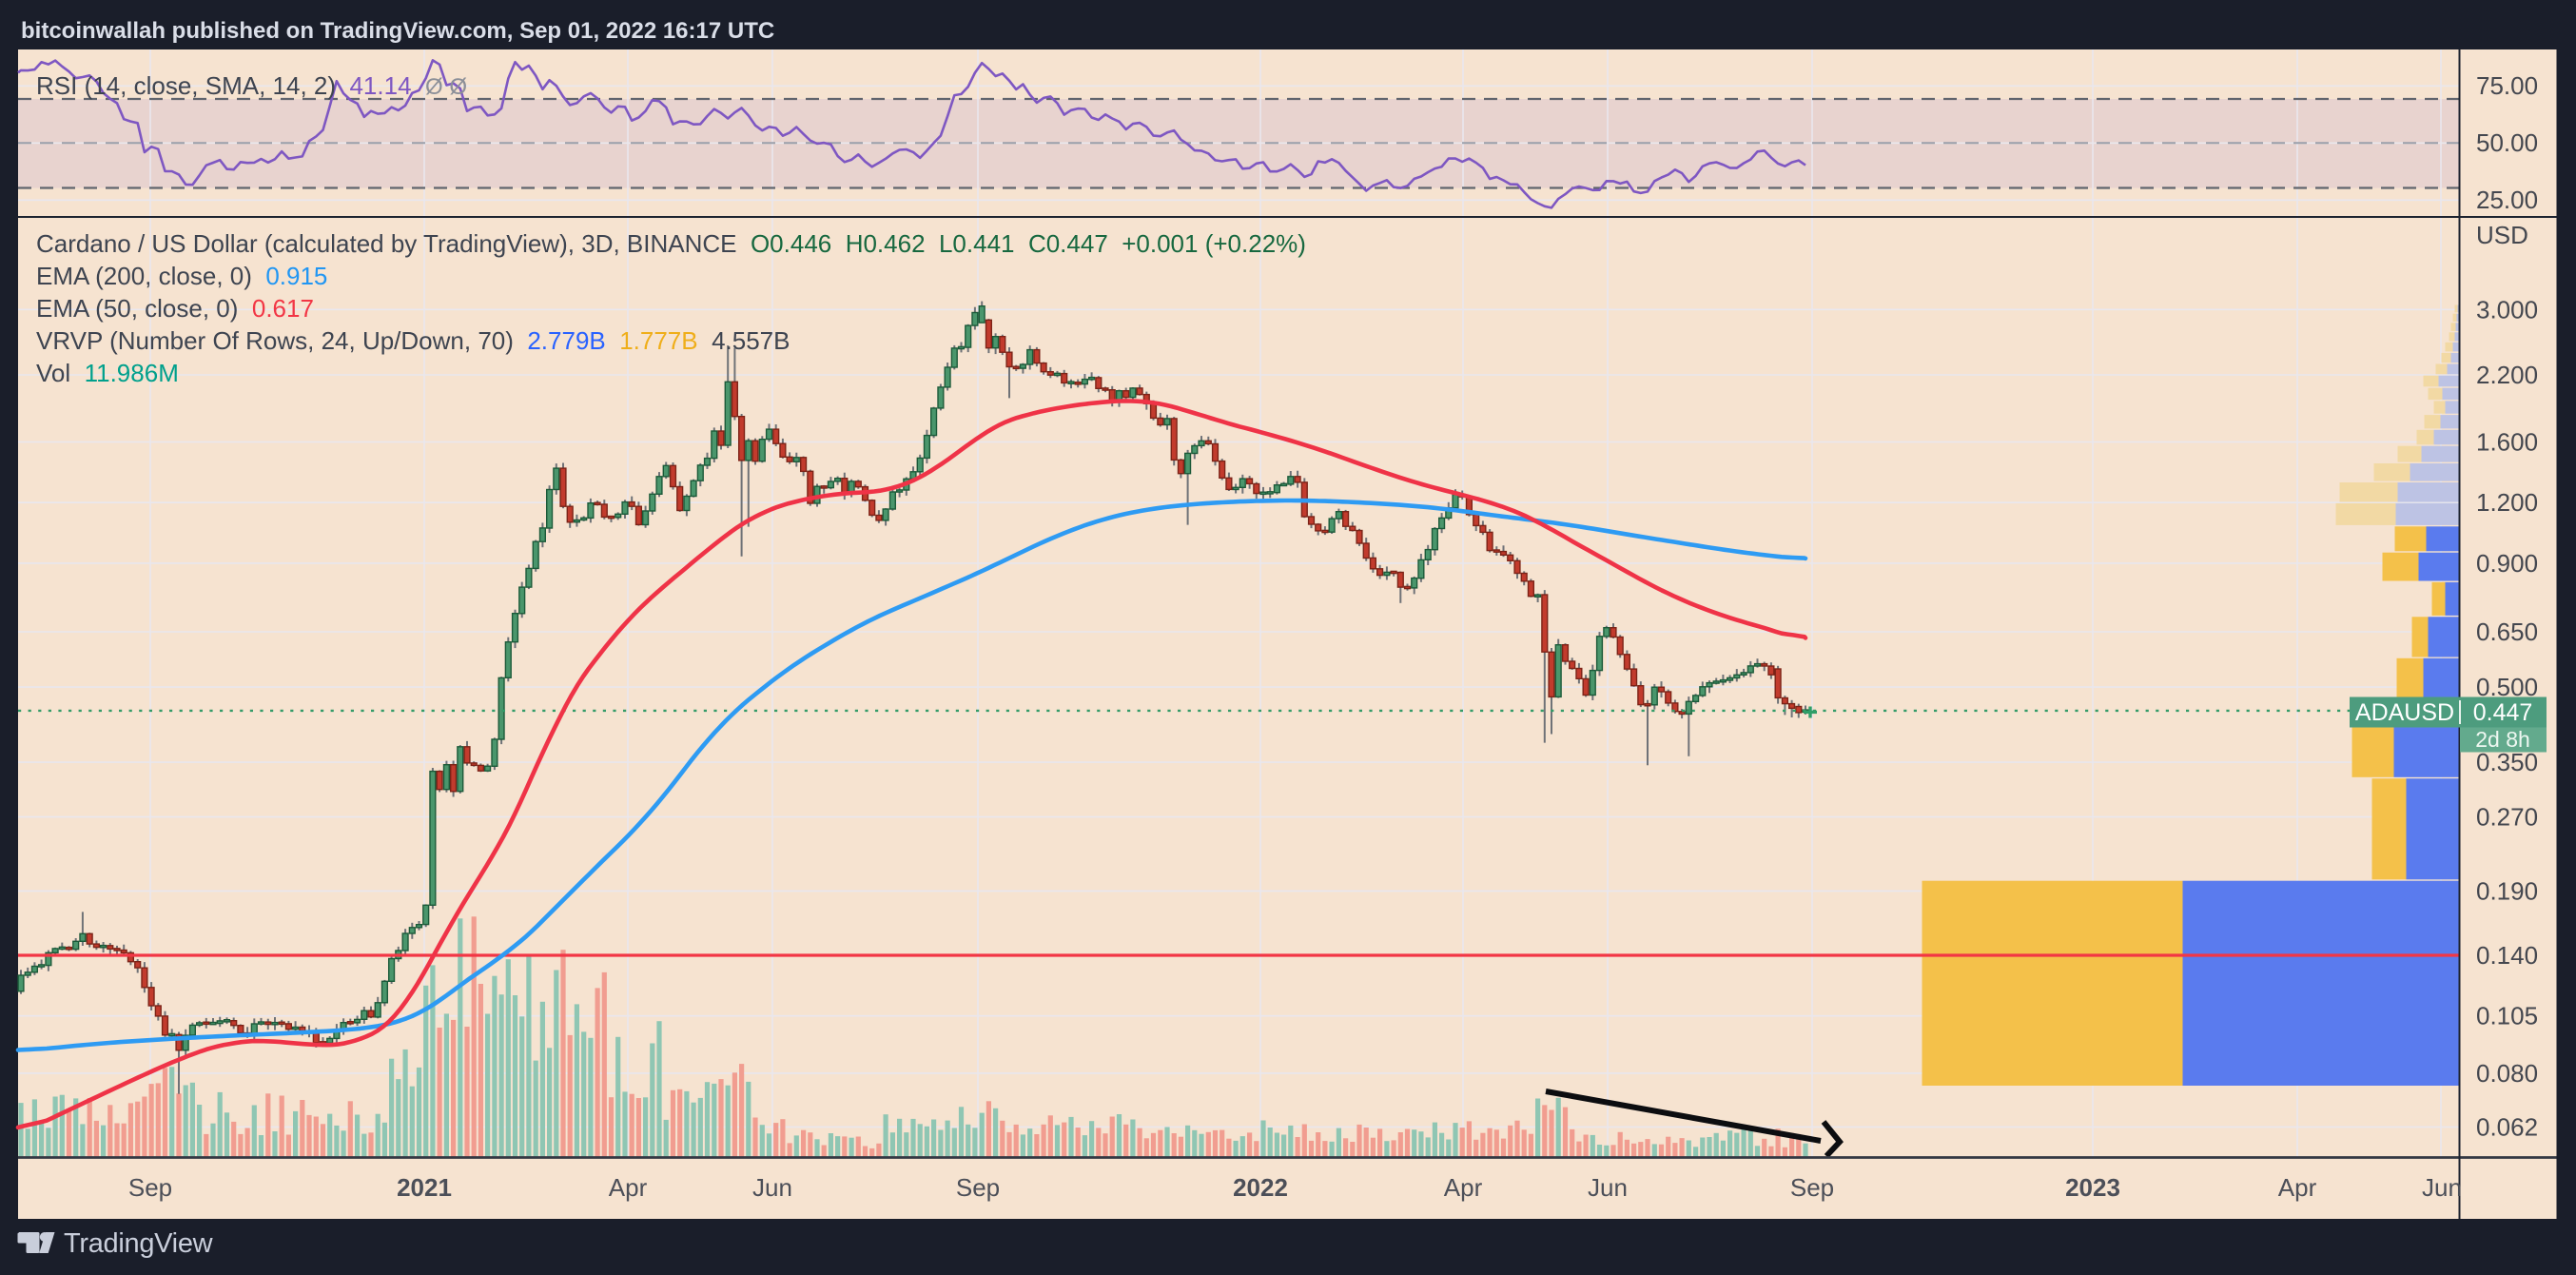 The width and height of the screenshot is (2576, 1275). What do you see at coordinates (2507, 687) in the screenshot?
I see `svg-text: 0.500` at bounding box center [2507, 687].